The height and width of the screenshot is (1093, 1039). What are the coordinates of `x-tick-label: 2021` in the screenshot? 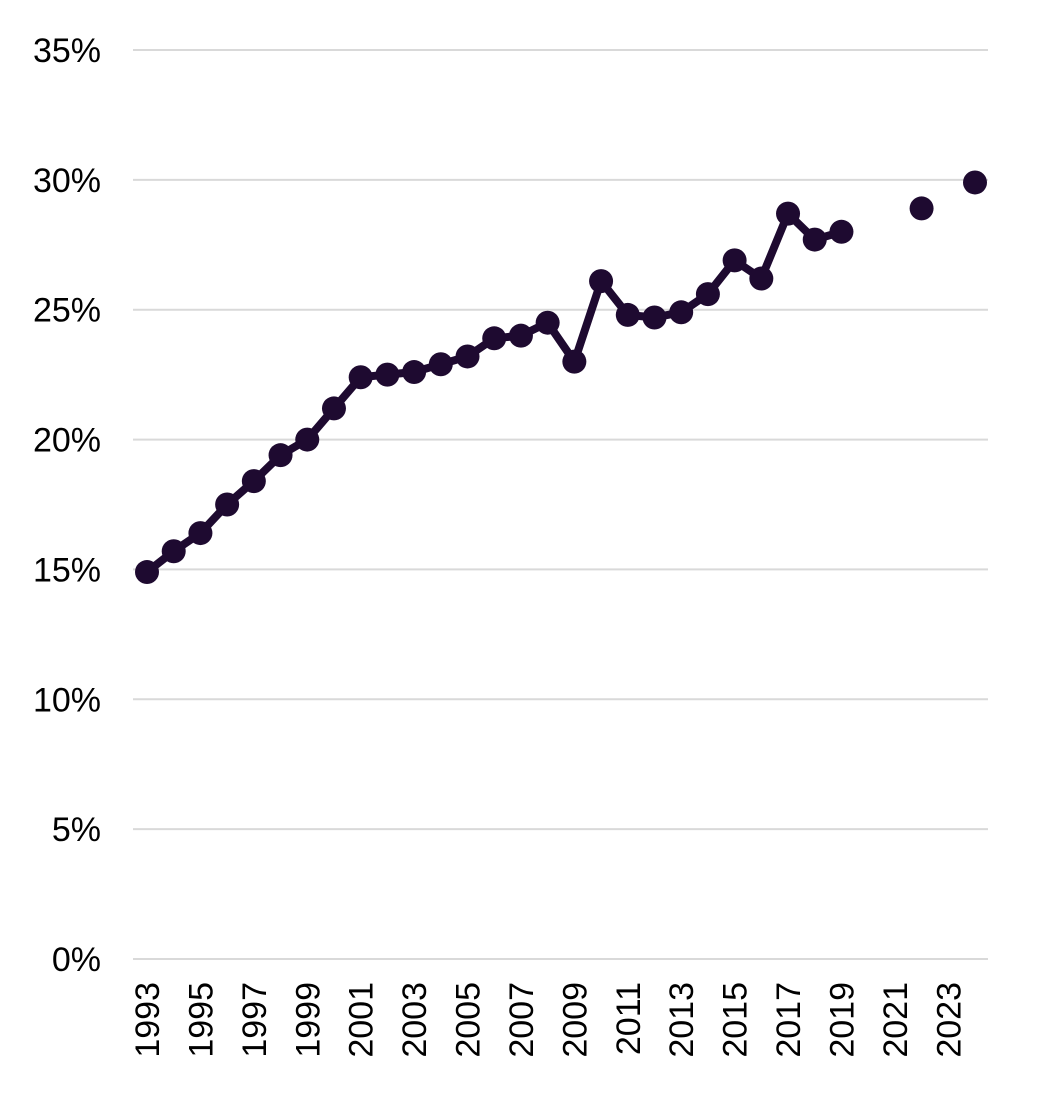 It's located at (896, 1020).